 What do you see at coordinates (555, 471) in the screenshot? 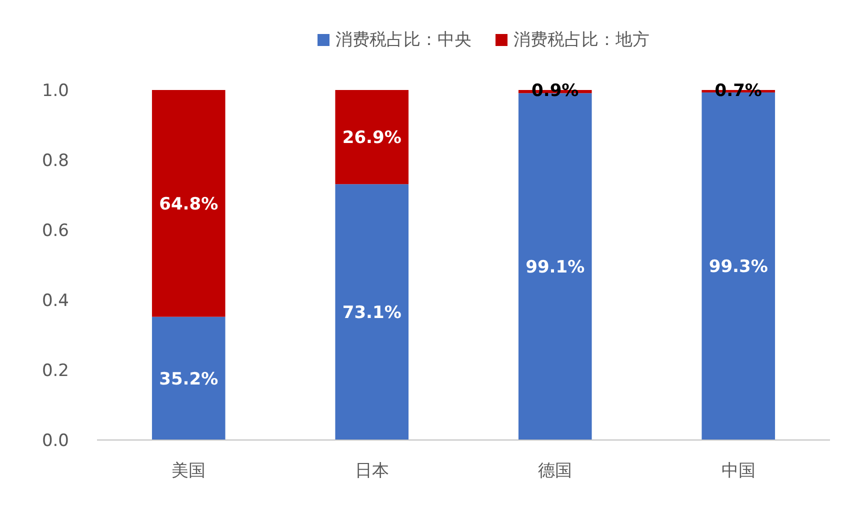
I see `x-tick-label: 德国` at bounding box center [555, 471].